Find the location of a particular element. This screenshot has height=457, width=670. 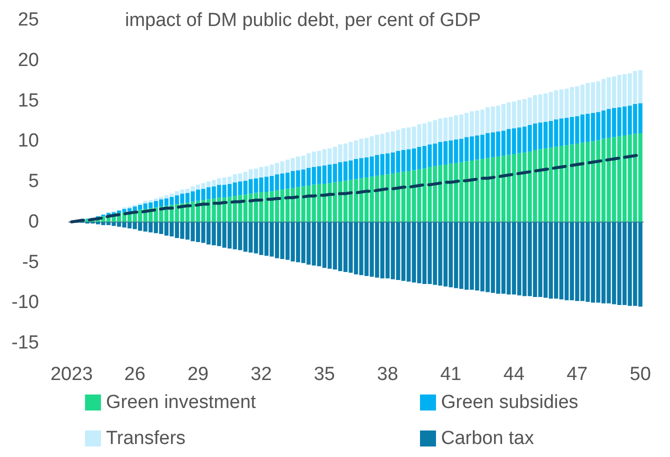

x-tick-label: 29 is located at coordinates (198, 374).